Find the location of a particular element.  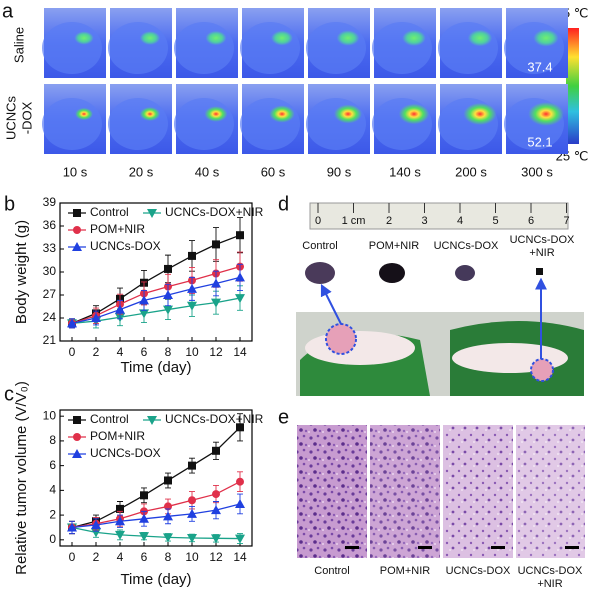

ruler-label: 1 cm is located at coordinates (354, 221).